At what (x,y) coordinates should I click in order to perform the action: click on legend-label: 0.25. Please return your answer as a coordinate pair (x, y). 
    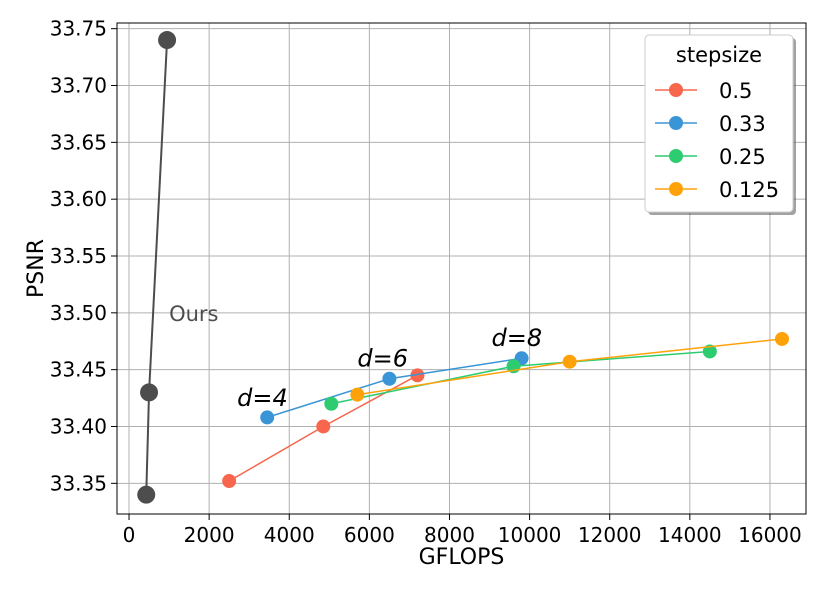
    Looking at the image, I should click on (742, 157).